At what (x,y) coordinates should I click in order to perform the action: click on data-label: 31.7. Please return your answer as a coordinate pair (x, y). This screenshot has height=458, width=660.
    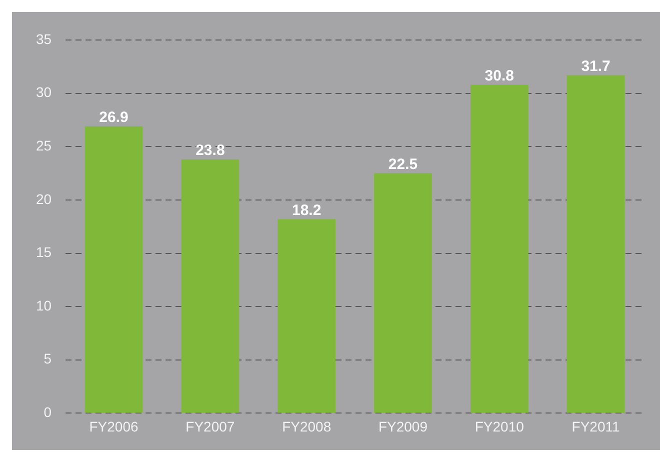
    Looking at the image, I should click on (595, 66).